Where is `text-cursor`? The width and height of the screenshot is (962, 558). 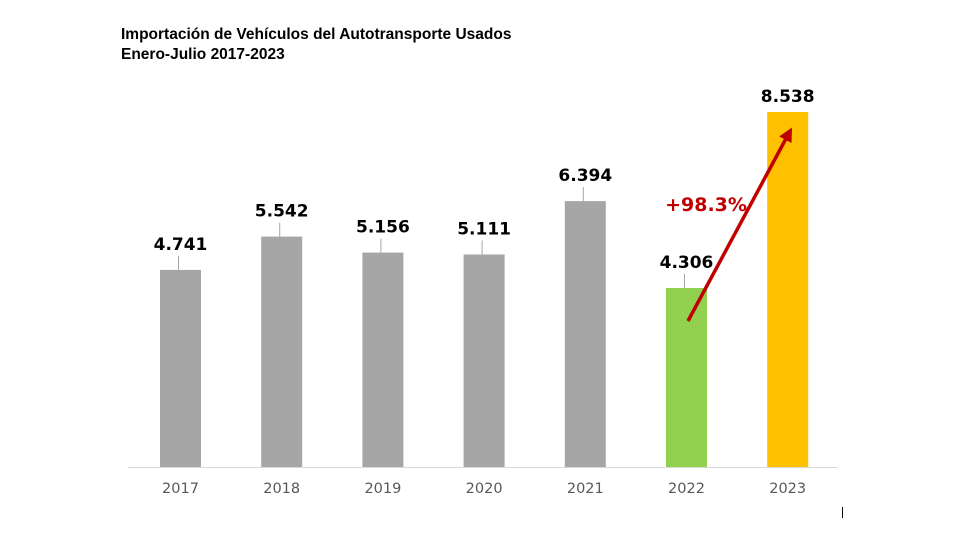 text-cursor is located at coordinates (842, 512).